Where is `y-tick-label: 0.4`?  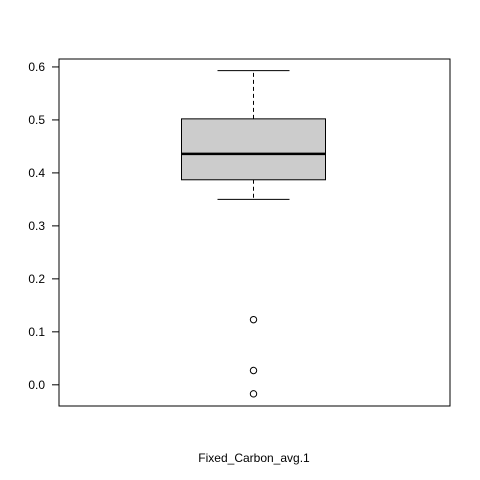
y-tick-label: 0.4 is located at coordinates (36, 173).